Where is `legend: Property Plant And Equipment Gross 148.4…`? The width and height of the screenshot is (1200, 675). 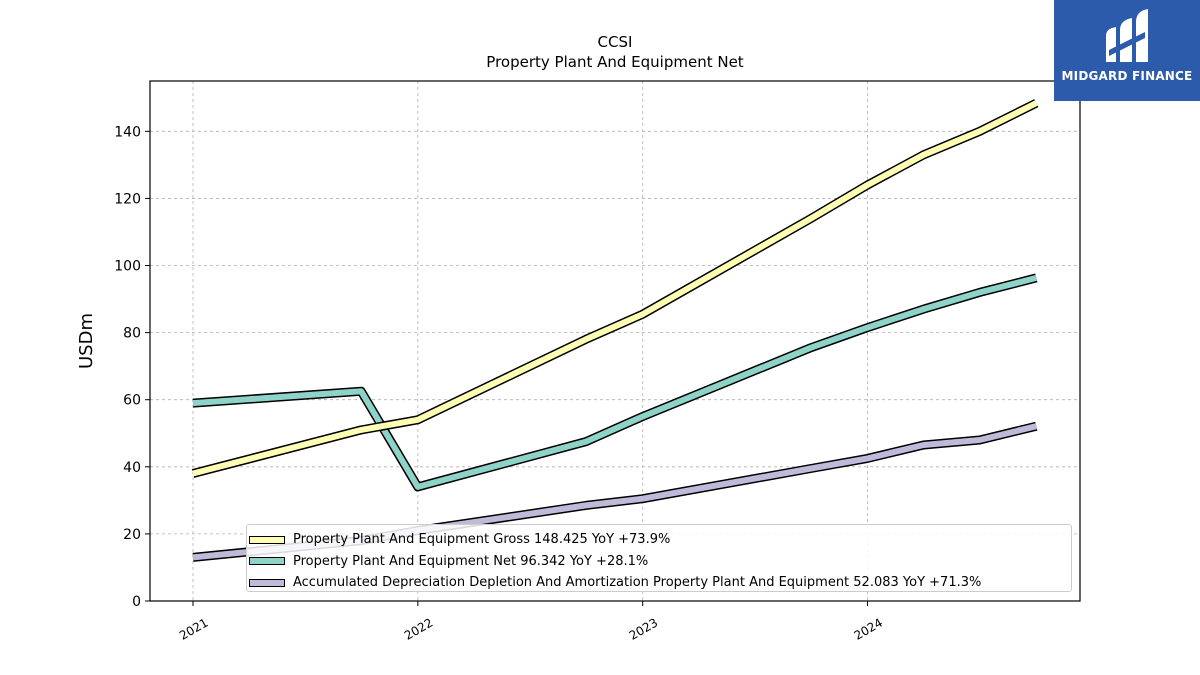
legend: Property Plant And Equipment Gross 148.4… is located at coordinates (659, 558).